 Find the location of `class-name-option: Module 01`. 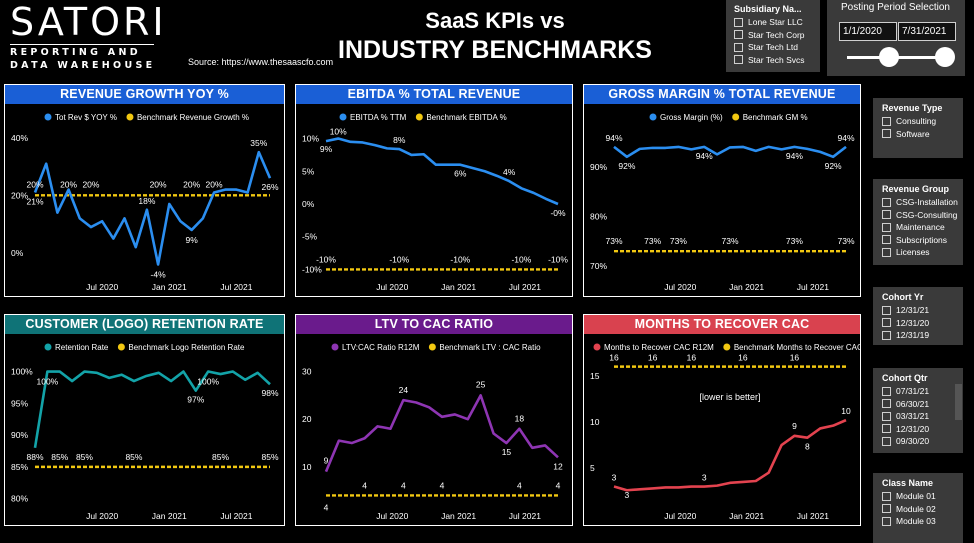

class-name-option: Module 01 is located at coordinates (918, 496).